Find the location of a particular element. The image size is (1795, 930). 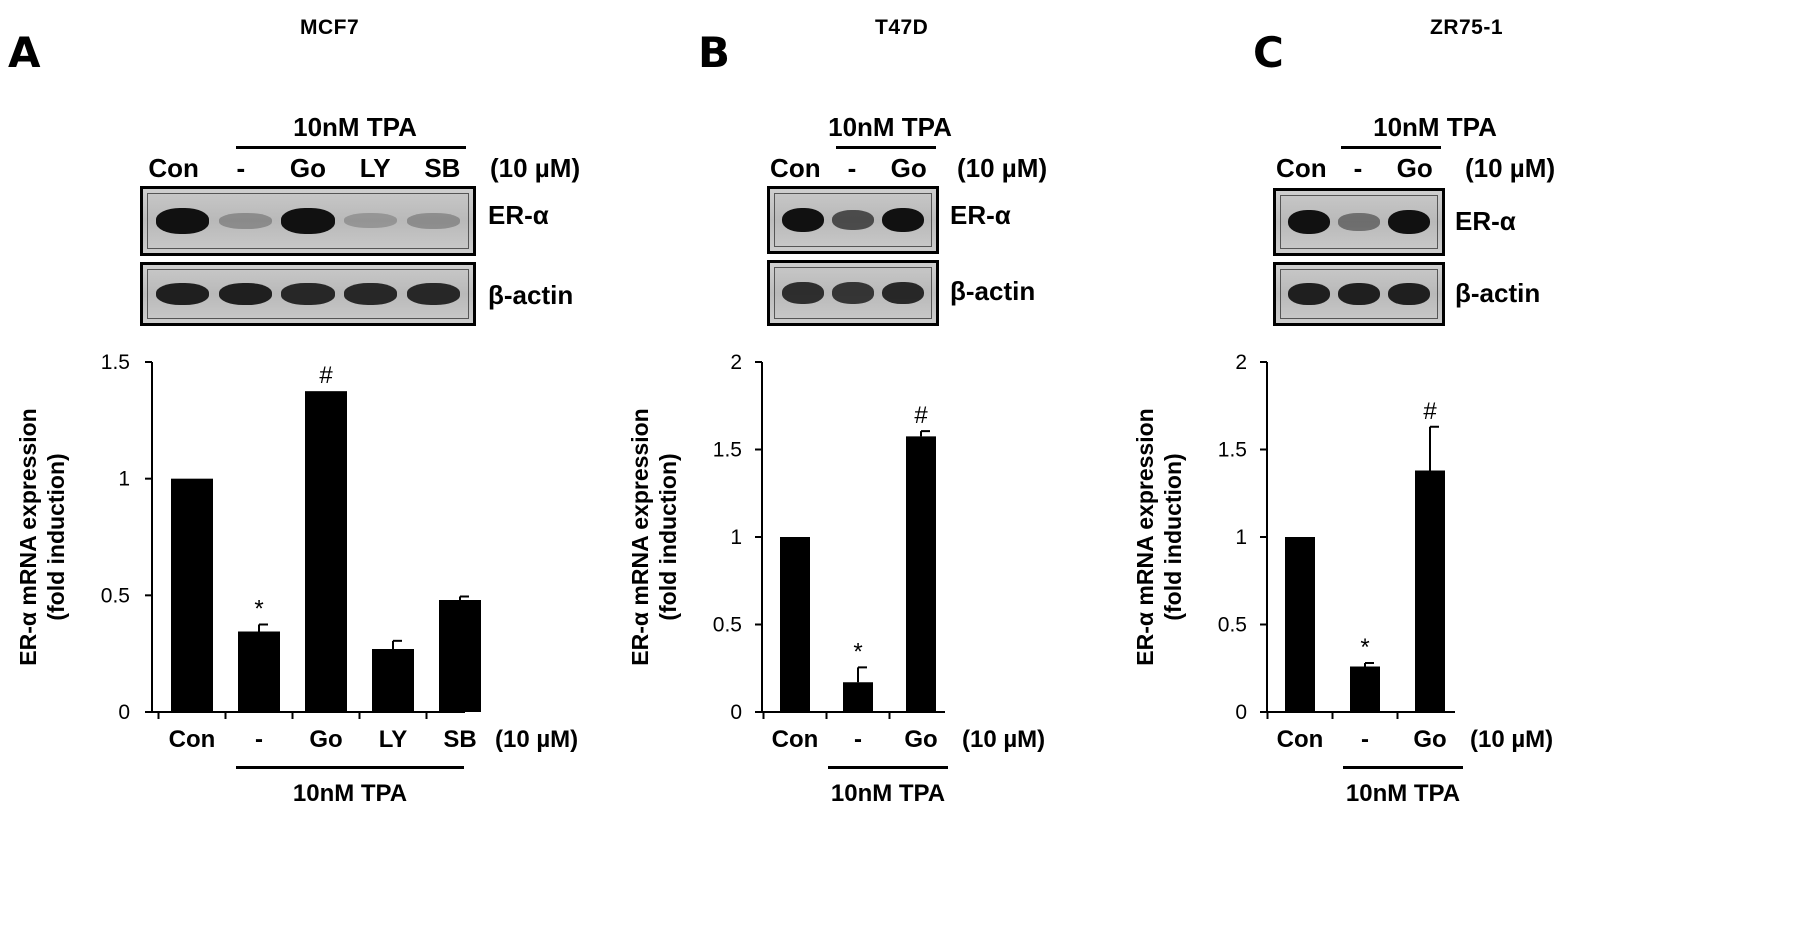

panel-letter: A is located at coordinates (24, 52).